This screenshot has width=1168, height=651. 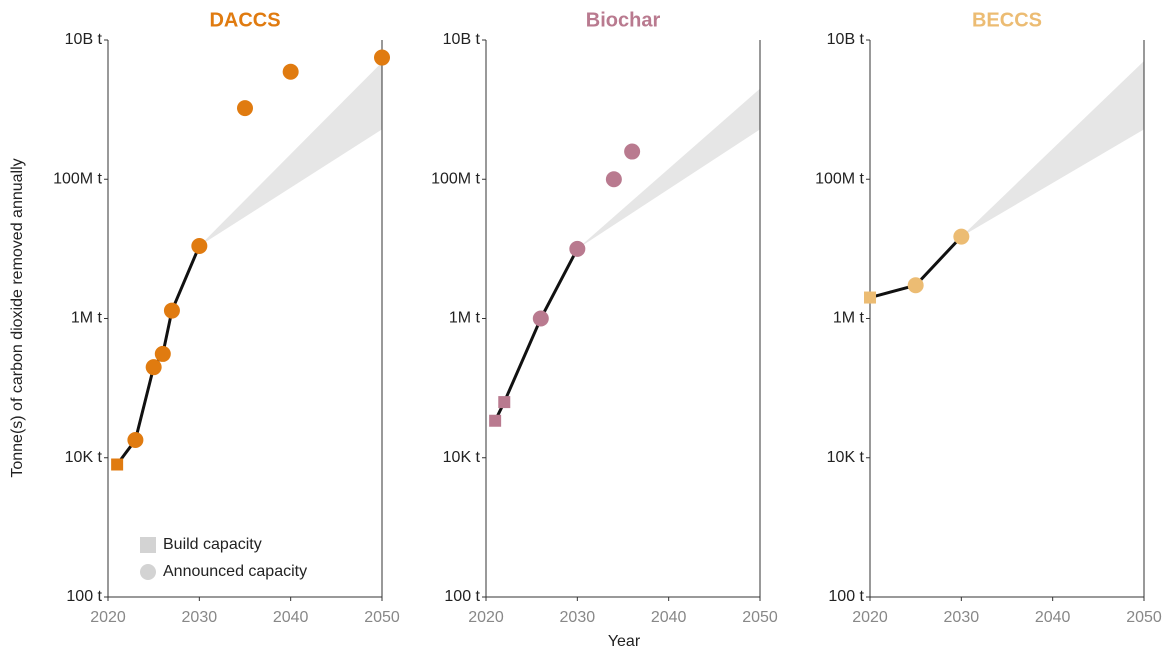 What do you see at coordinates (624, 641) in the screenshot?
I see `x-axis-label: Year` at bounding box center [624, 641].